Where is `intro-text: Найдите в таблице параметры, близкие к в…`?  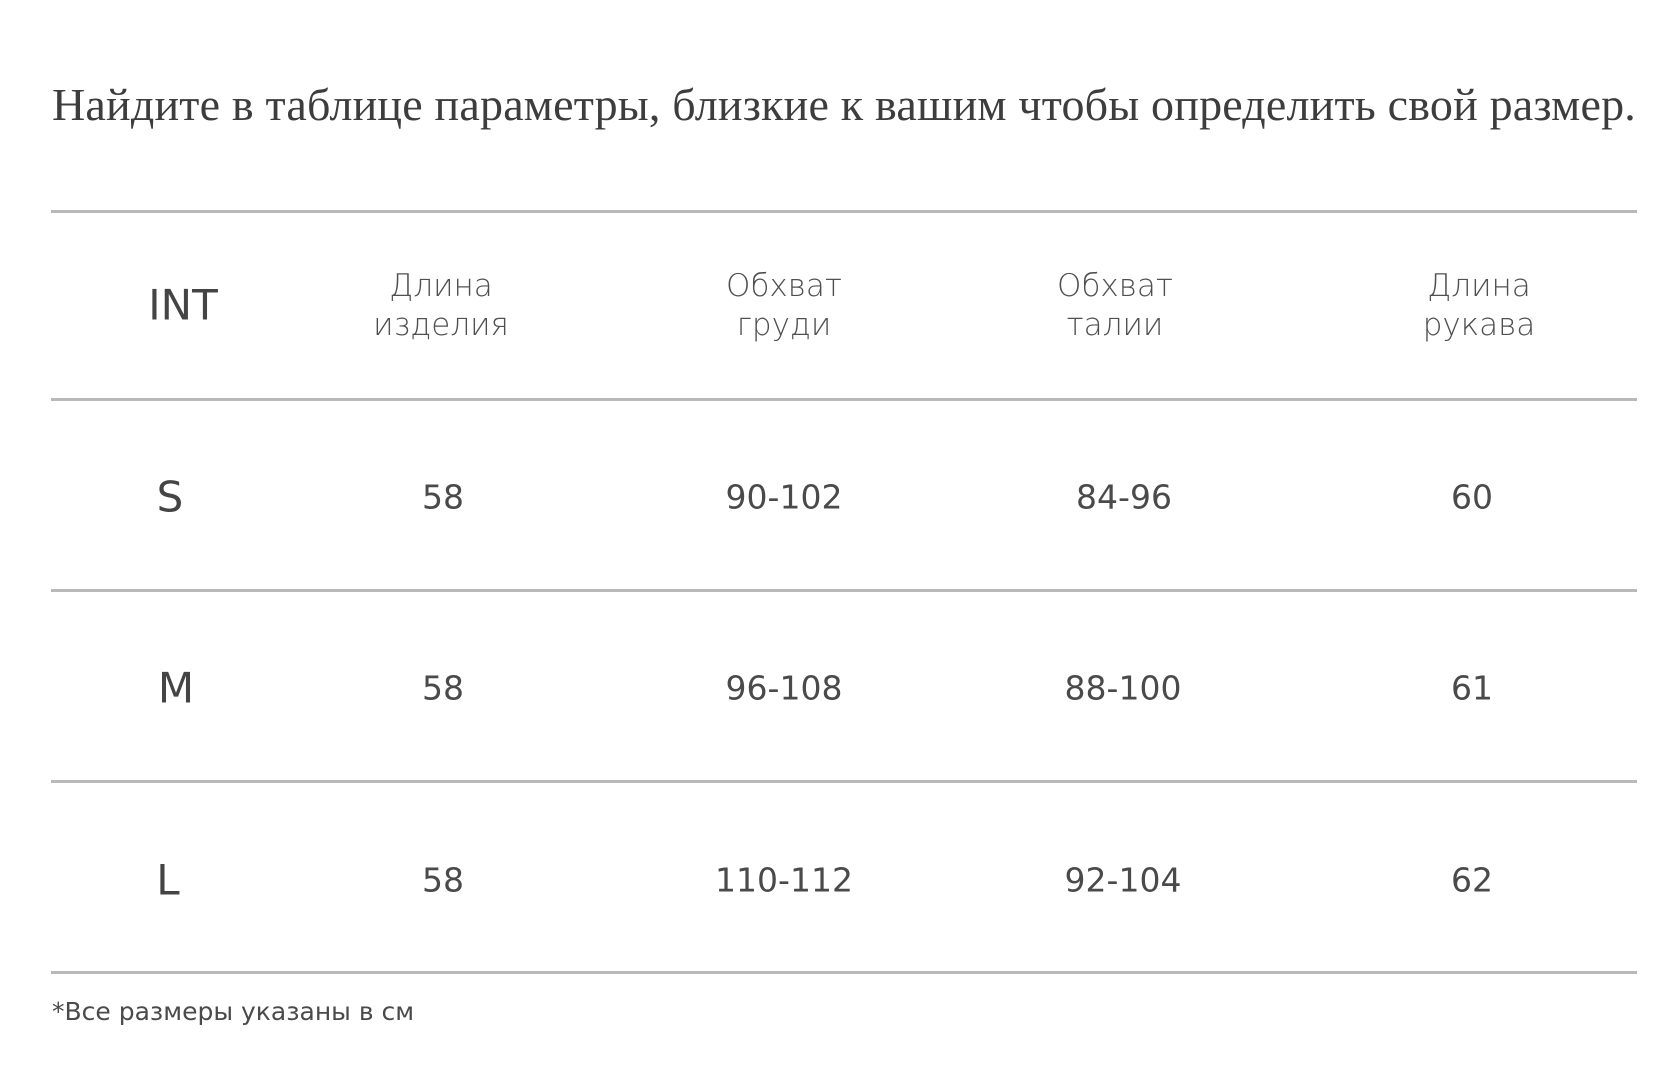 intro-text: Найдите в таблице параметры, близкие к в… is located at coordinates (844, 104).